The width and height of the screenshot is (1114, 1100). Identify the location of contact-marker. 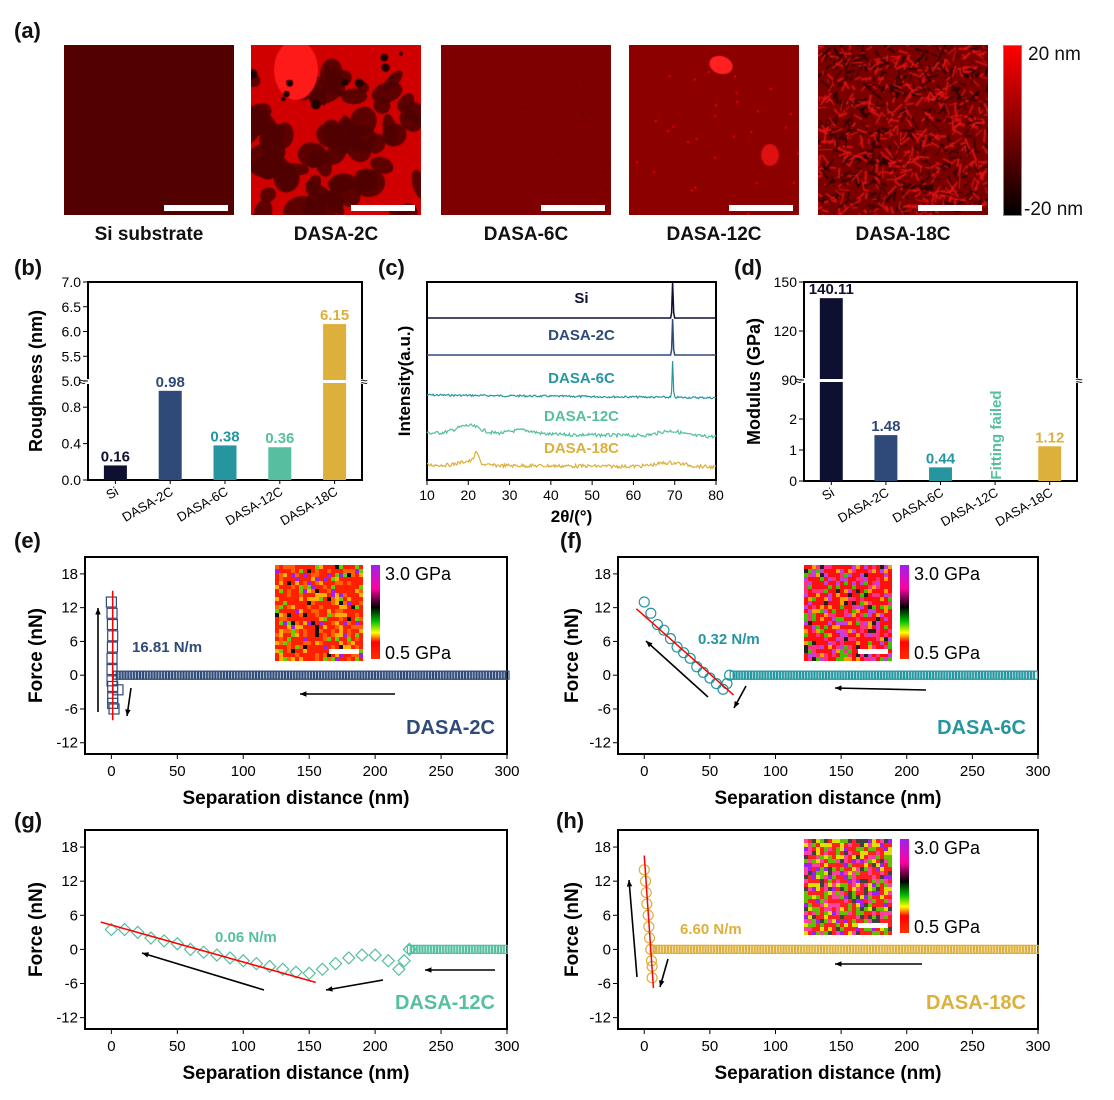
(657, 624).